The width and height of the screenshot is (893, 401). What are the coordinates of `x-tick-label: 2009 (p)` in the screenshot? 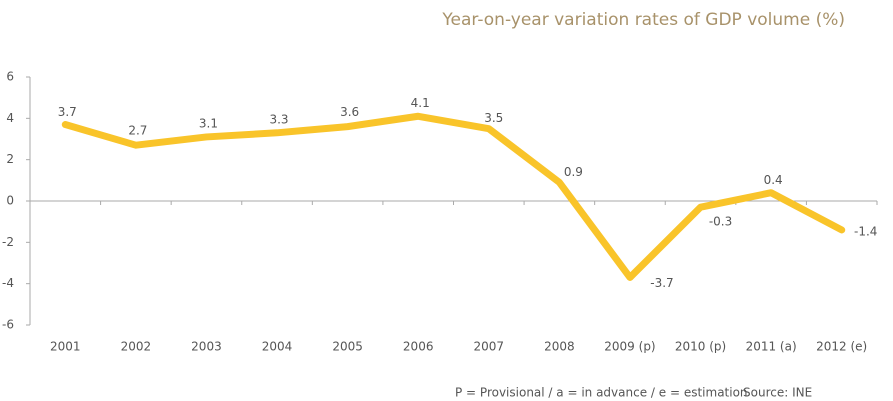 It's located at (629, 347).